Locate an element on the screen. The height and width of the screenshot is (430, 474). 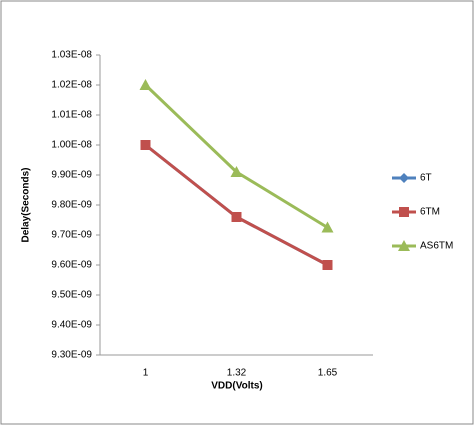
y-tick-label: 1.00E-08 is located at coordinates (71, 145).